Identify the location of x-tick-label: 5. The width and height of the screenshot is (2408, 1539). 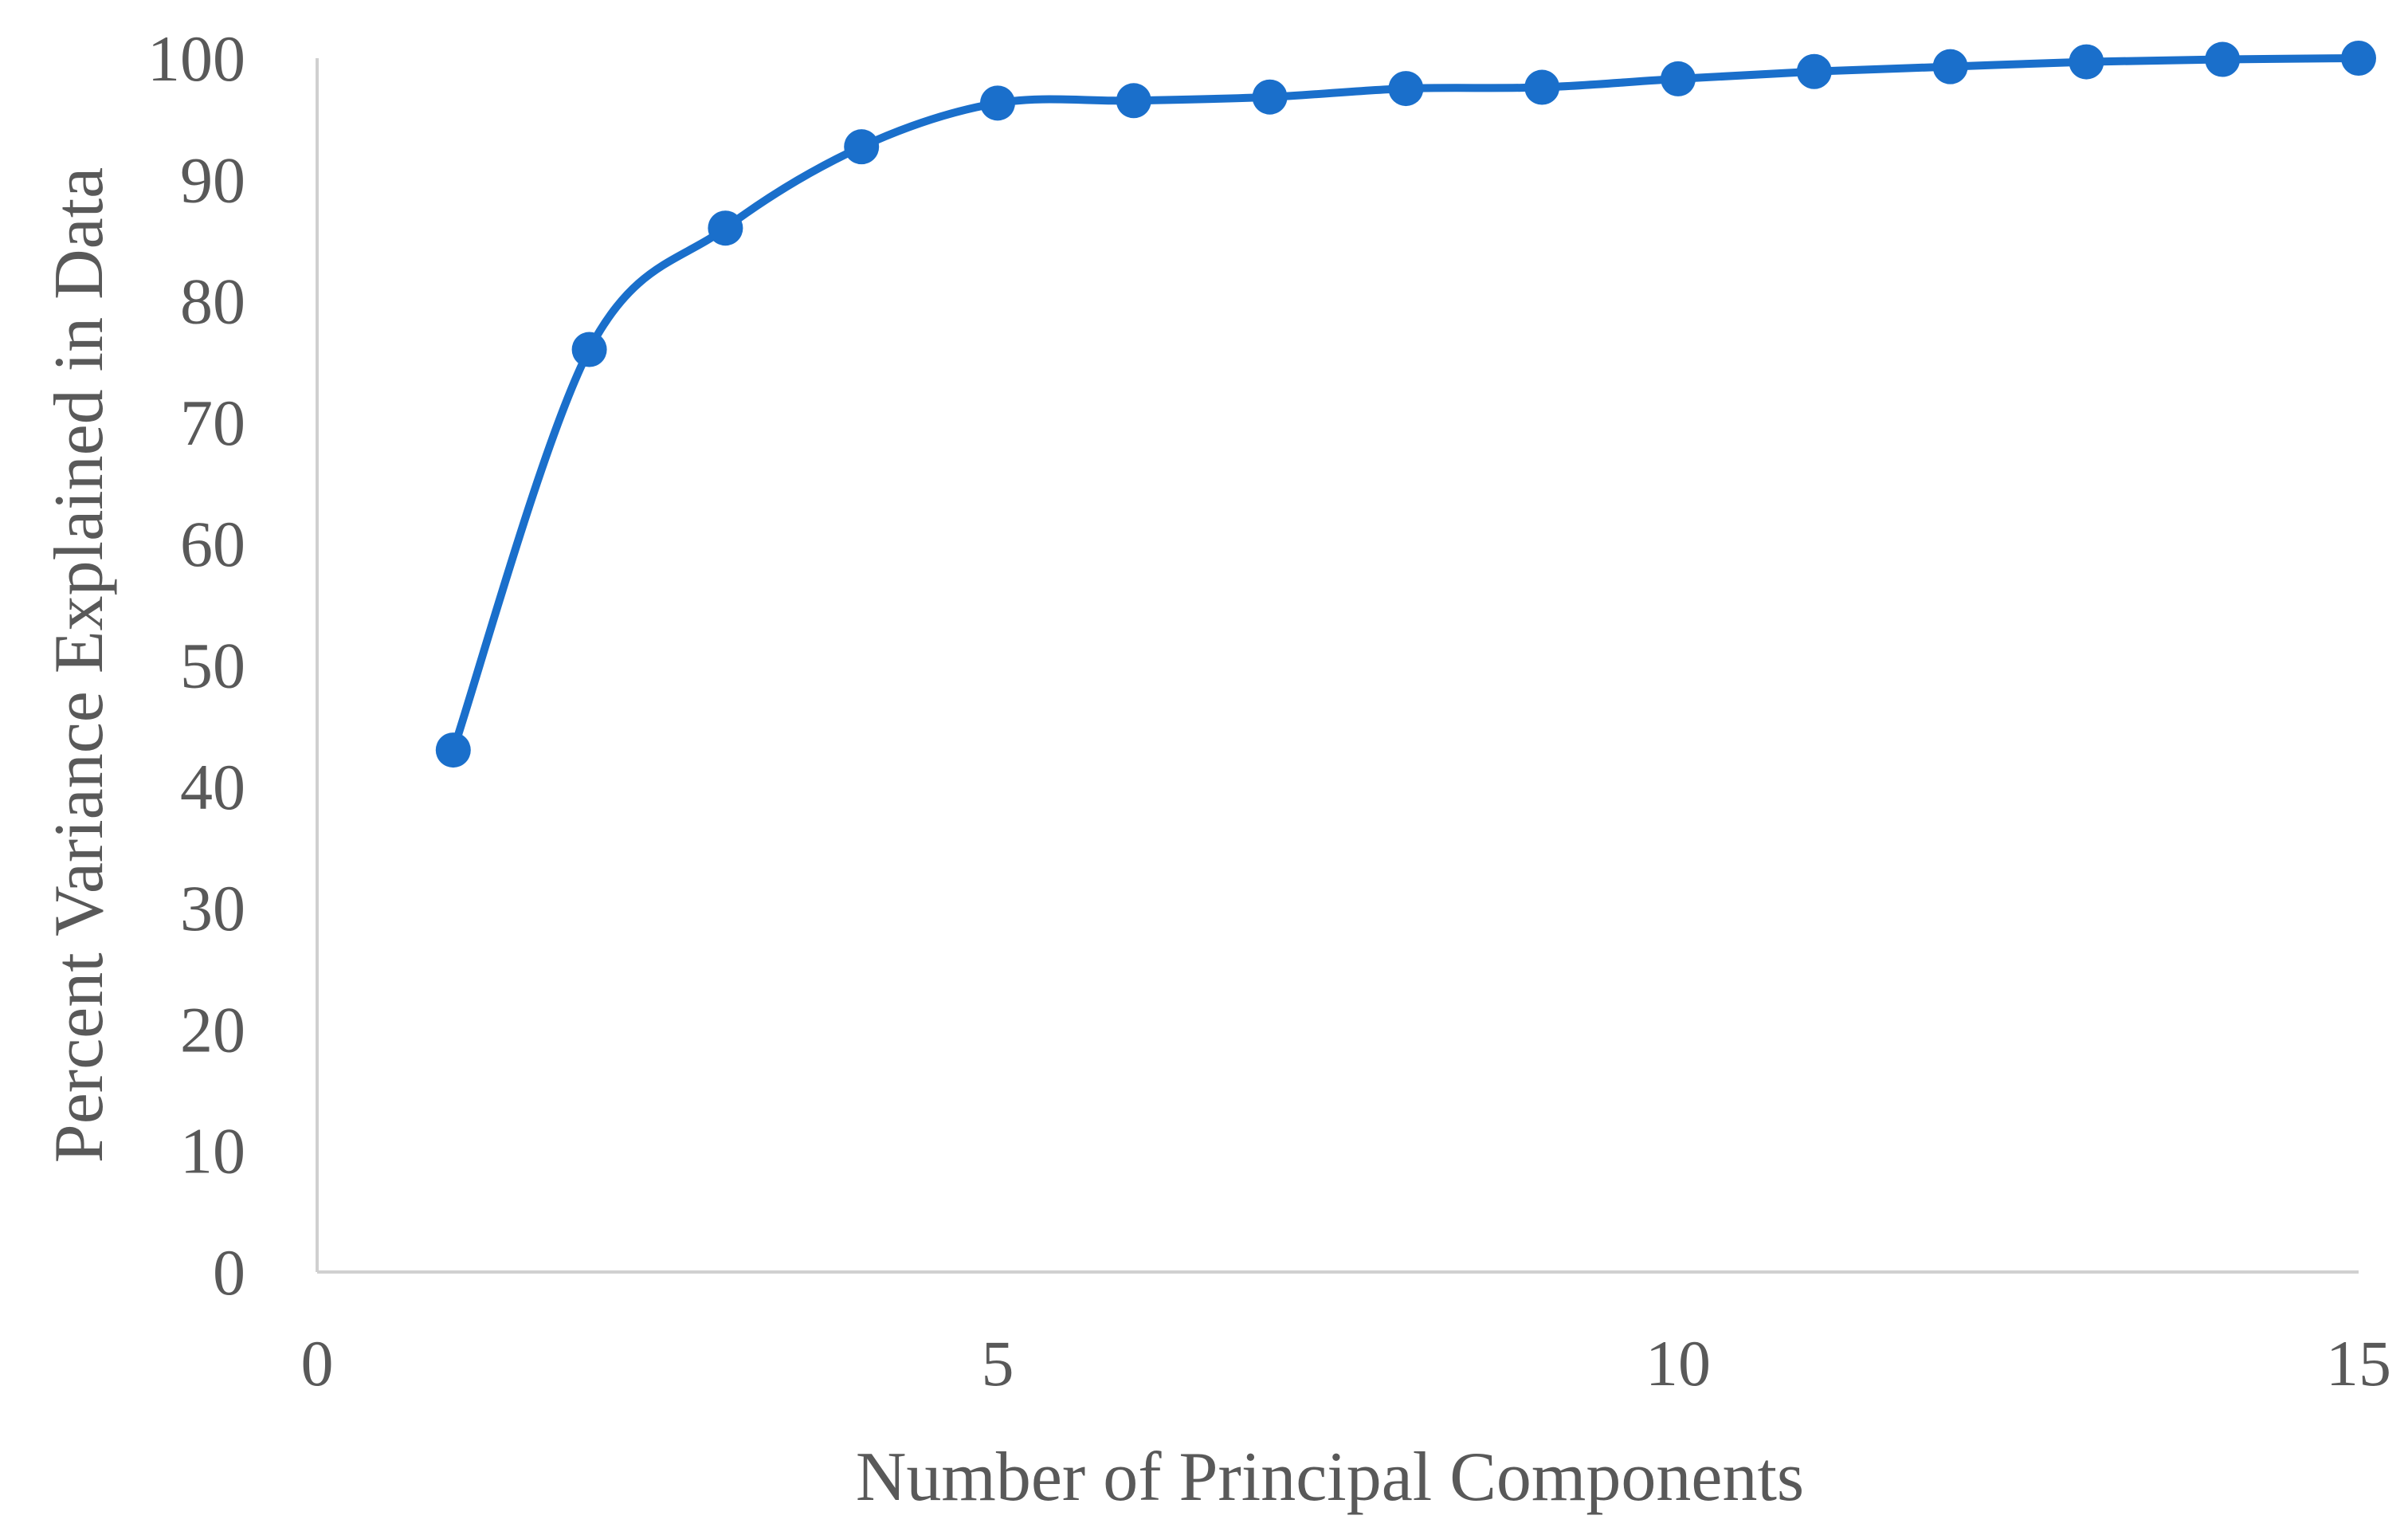
(998, 1363).